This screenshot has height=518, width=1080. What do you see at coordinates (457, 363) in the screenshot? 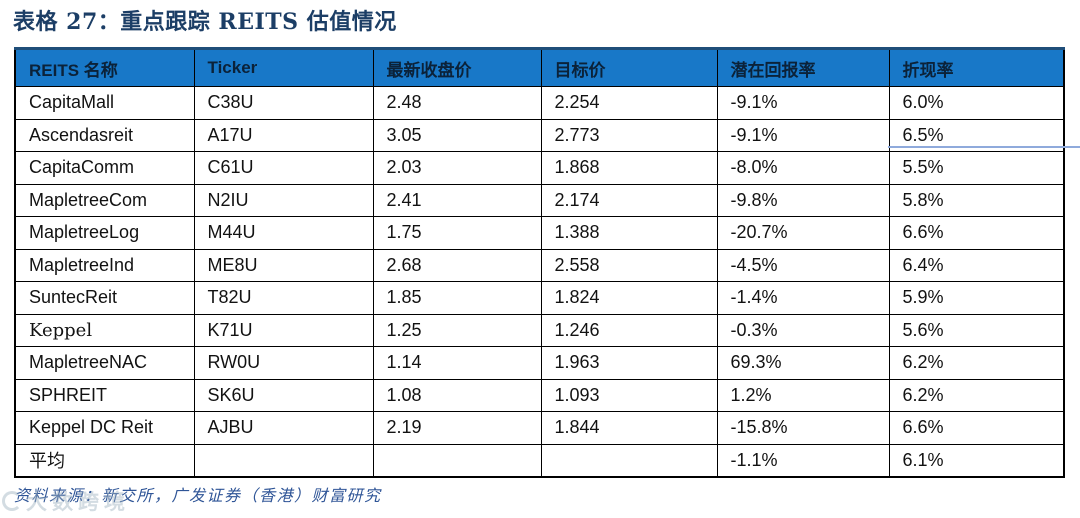
I see `table-cell: 1.14` at bounding box center [457, 363].